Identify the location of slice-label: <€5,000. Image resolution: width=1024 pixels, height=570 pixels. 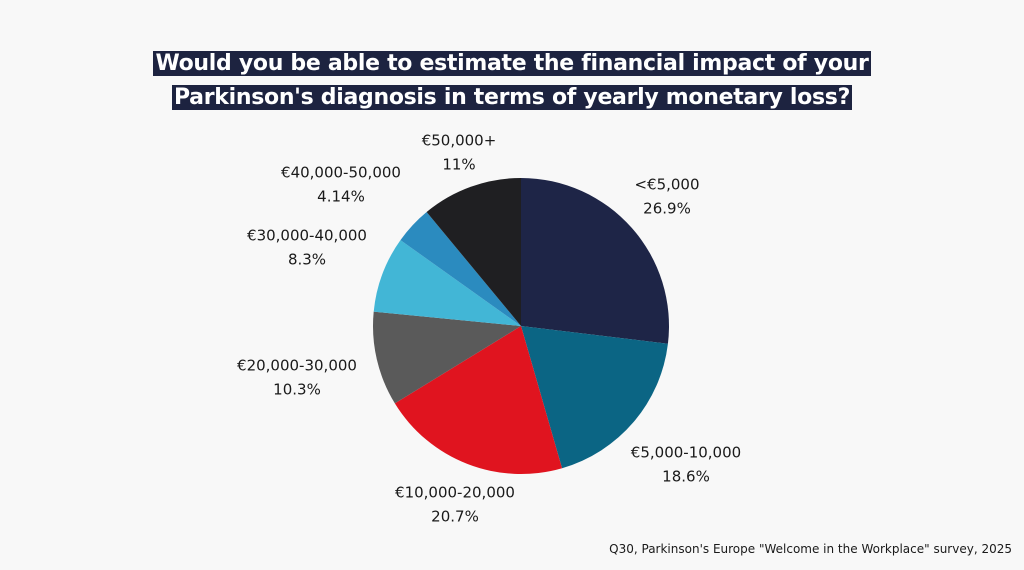
(666, 185).